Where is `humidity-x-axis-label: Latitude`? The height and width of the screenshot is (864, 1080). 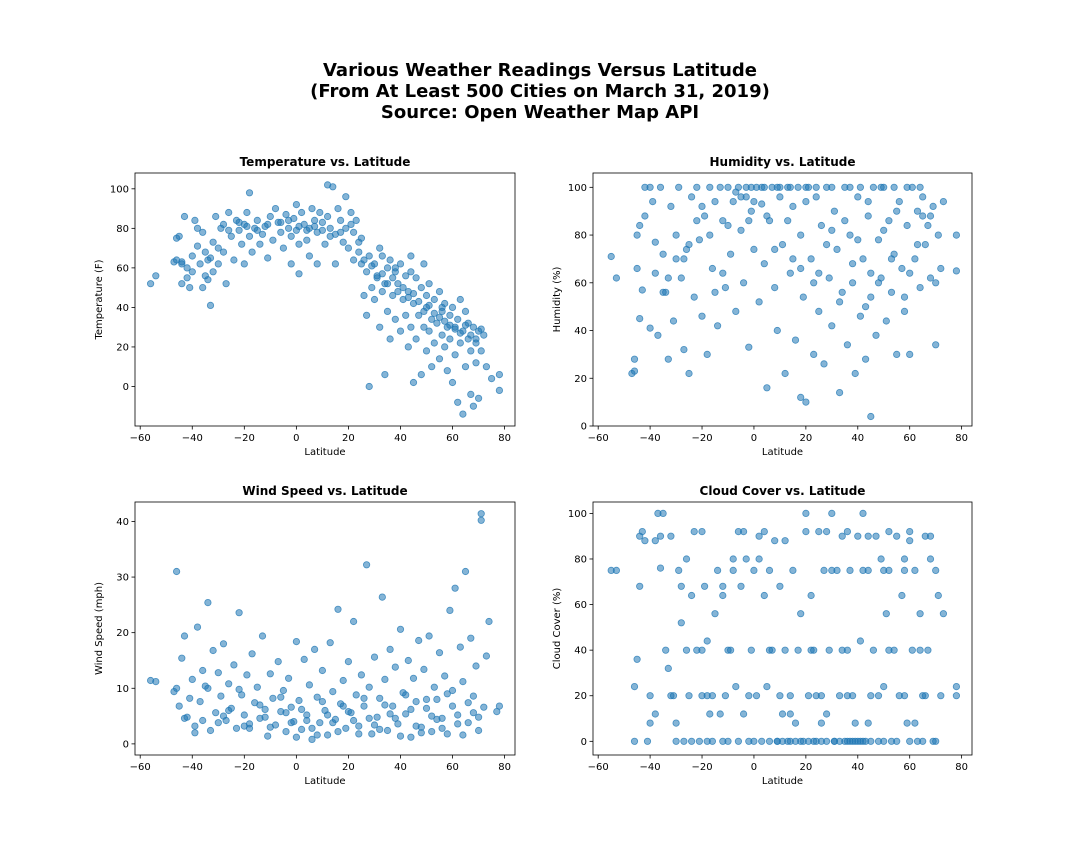
humidity-x-axis-label: Latitude is located at coordinates (782, 452).